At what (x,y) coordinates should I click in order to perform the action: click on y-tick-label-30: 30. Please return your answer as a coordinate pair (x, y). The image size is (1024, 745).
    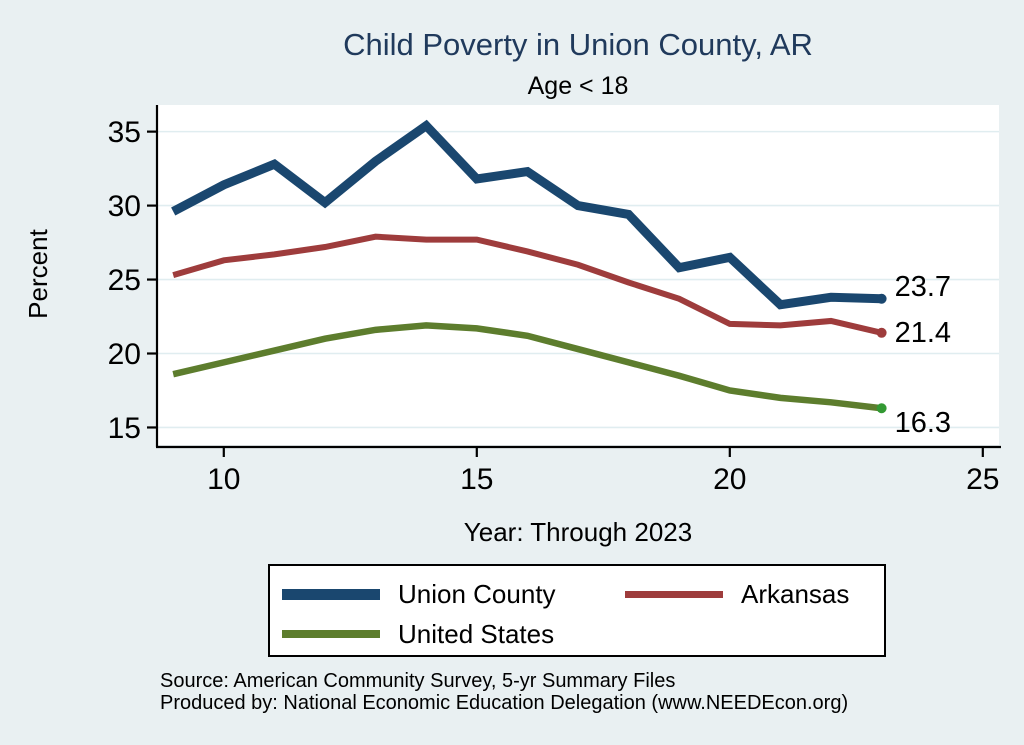
    Looking at the image, I should click on (124, 206).